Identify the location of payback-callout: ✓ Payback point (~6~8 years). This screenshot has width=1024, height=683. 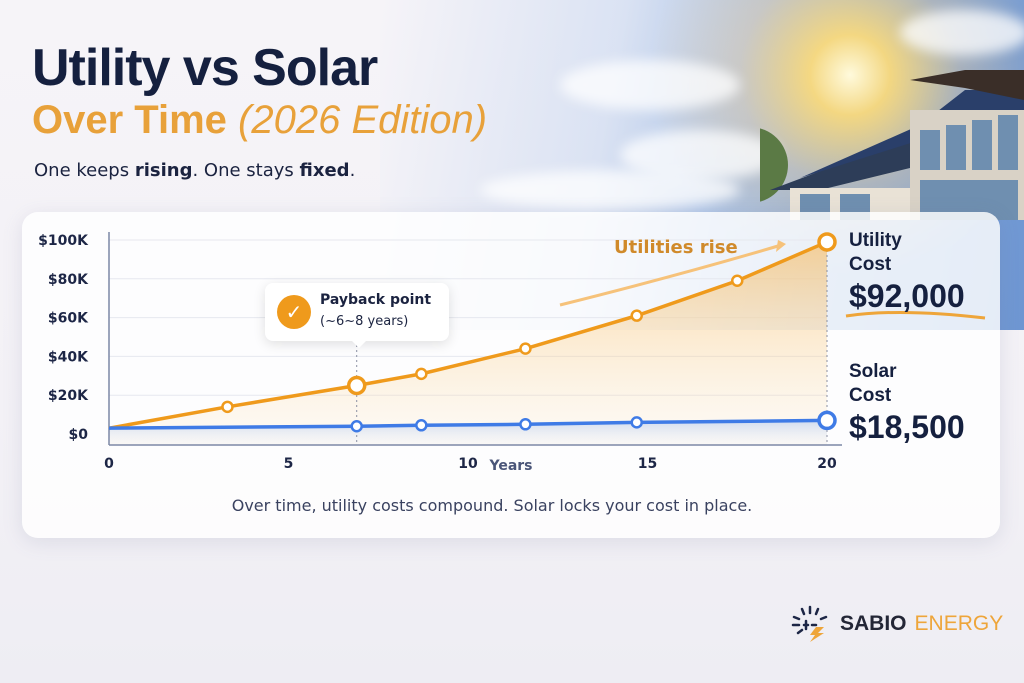
(357, 315).